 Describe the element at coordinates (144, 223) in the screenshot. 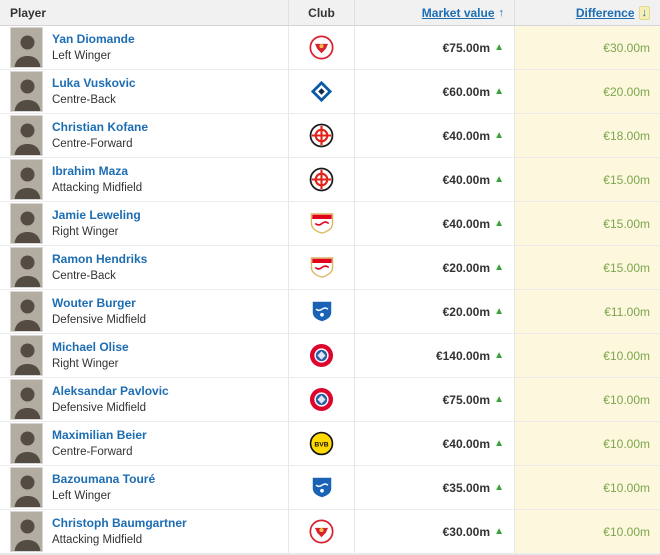

I see `player-cell: Jamie Leweling Right Winger` at that location.